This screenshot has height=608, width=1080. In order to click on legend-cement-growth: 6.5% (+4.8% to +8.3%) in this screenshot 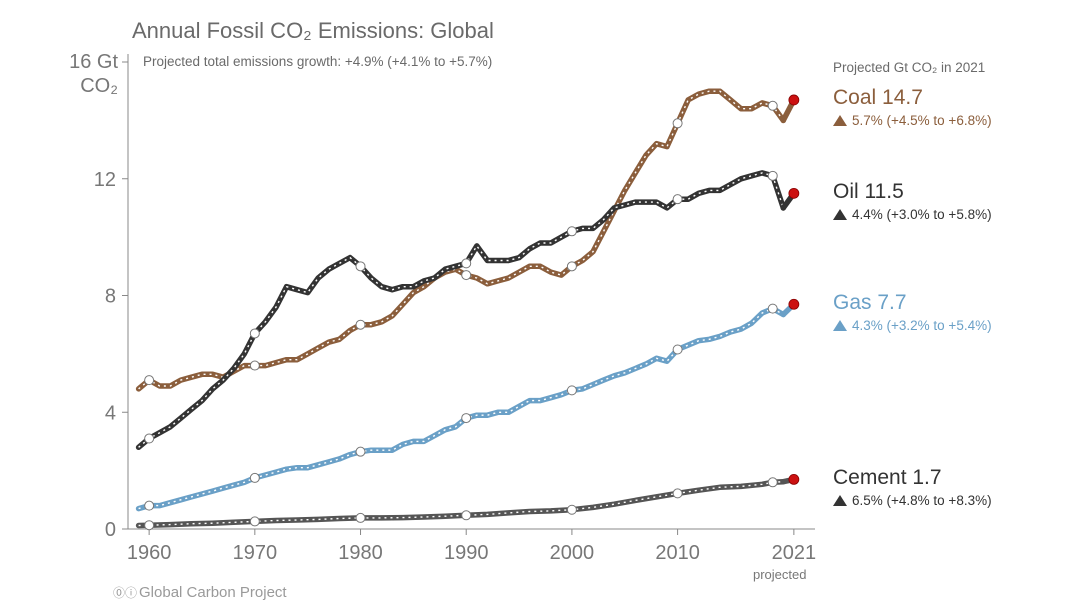, I will do `click(912, 500)`.